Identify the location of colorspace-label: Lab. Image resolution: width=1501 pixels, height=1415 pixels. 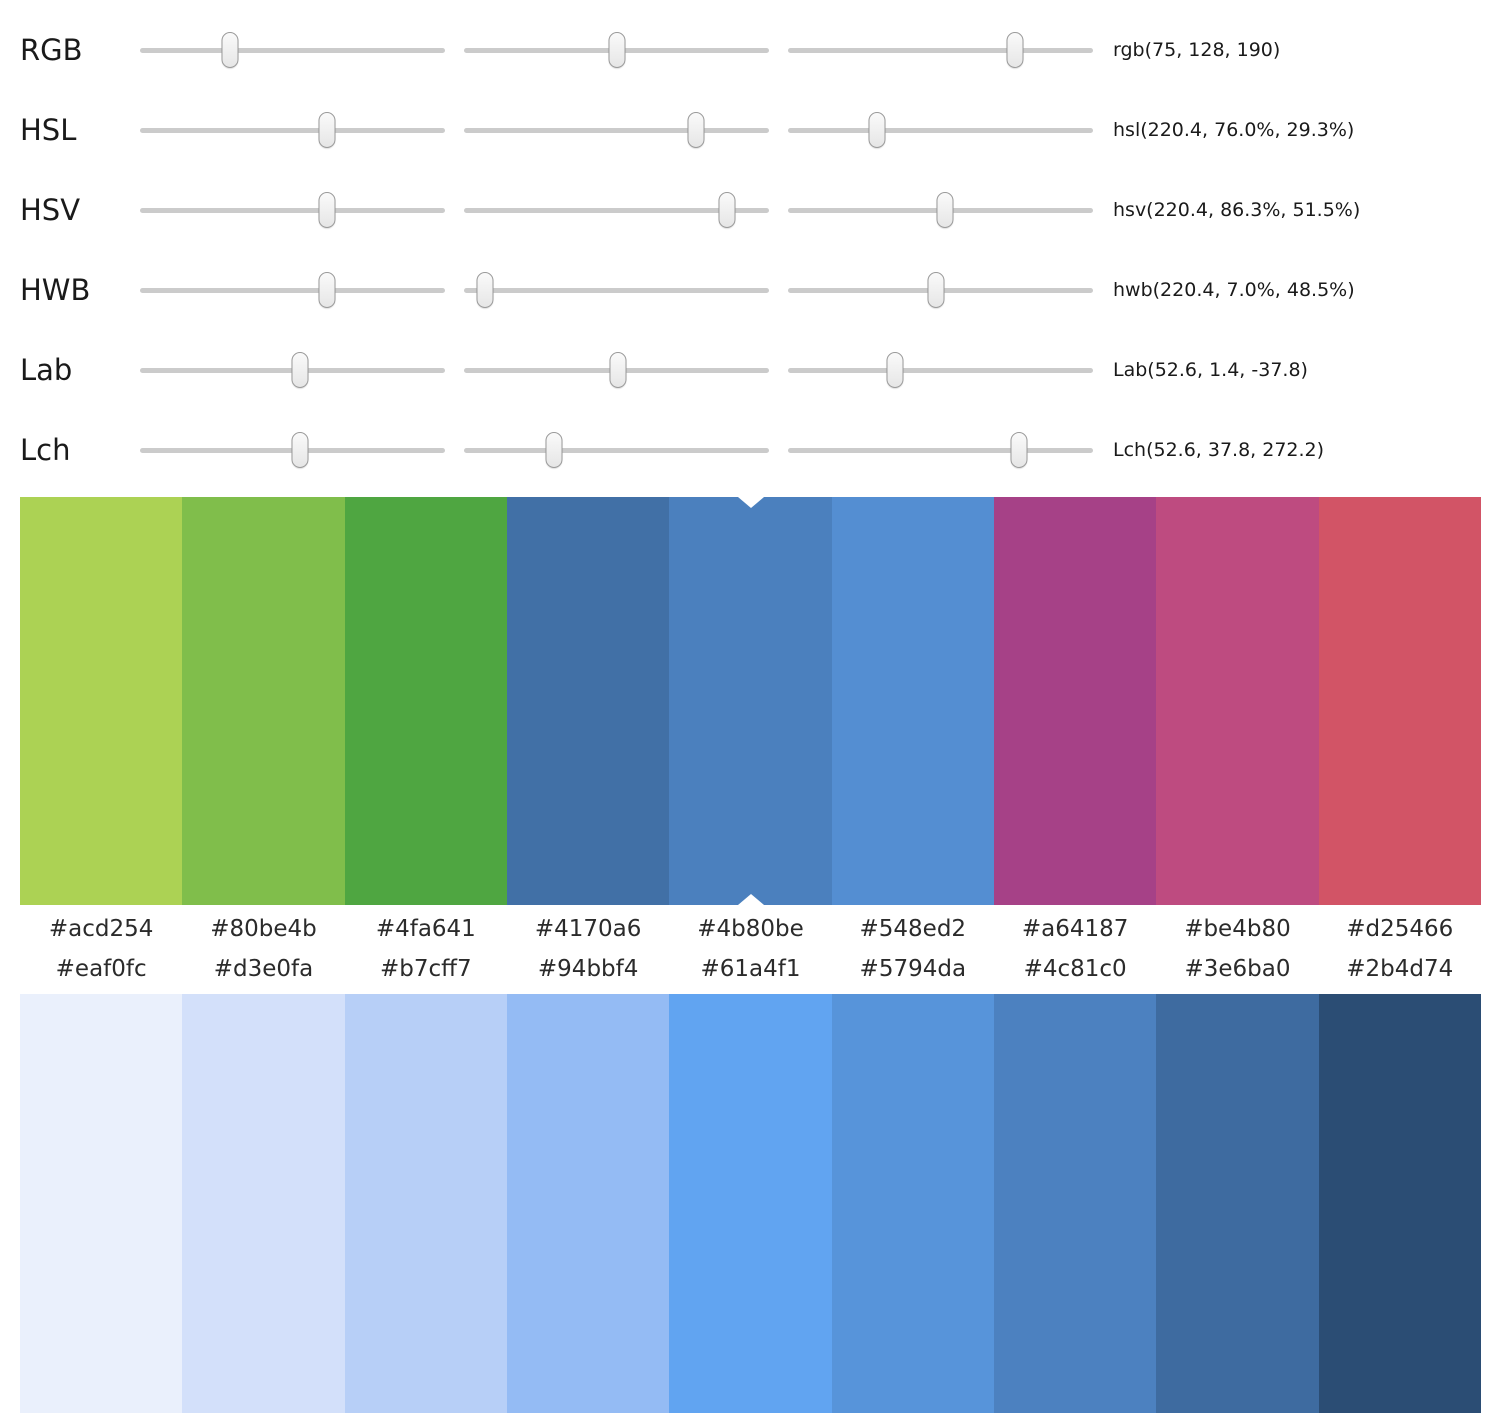
(46, 370).